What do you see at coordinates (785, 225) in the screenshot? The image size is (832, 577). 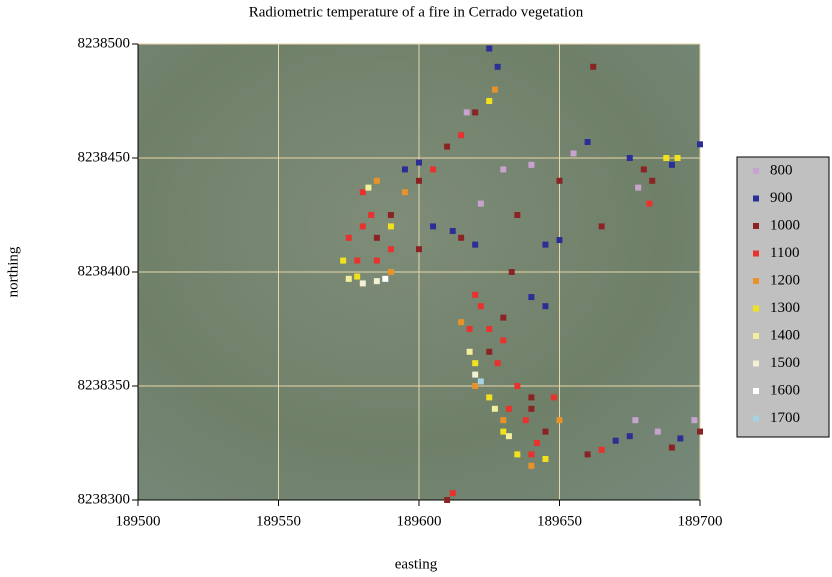 I see `legend-label: 1000` at bounding box center [785, 225].